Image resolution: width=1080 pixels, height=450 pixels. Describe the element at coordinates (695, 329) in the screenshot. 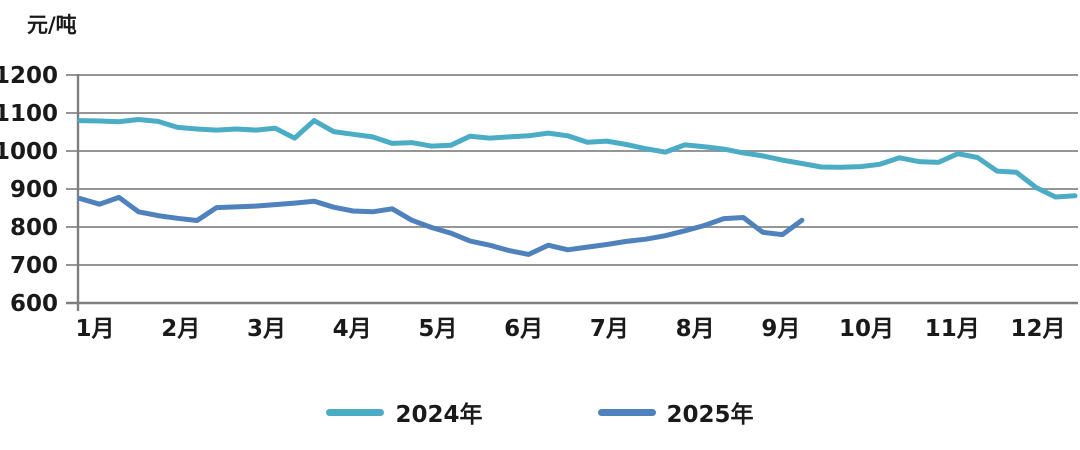

I see `x-tick-label-8: 8月` at that location.